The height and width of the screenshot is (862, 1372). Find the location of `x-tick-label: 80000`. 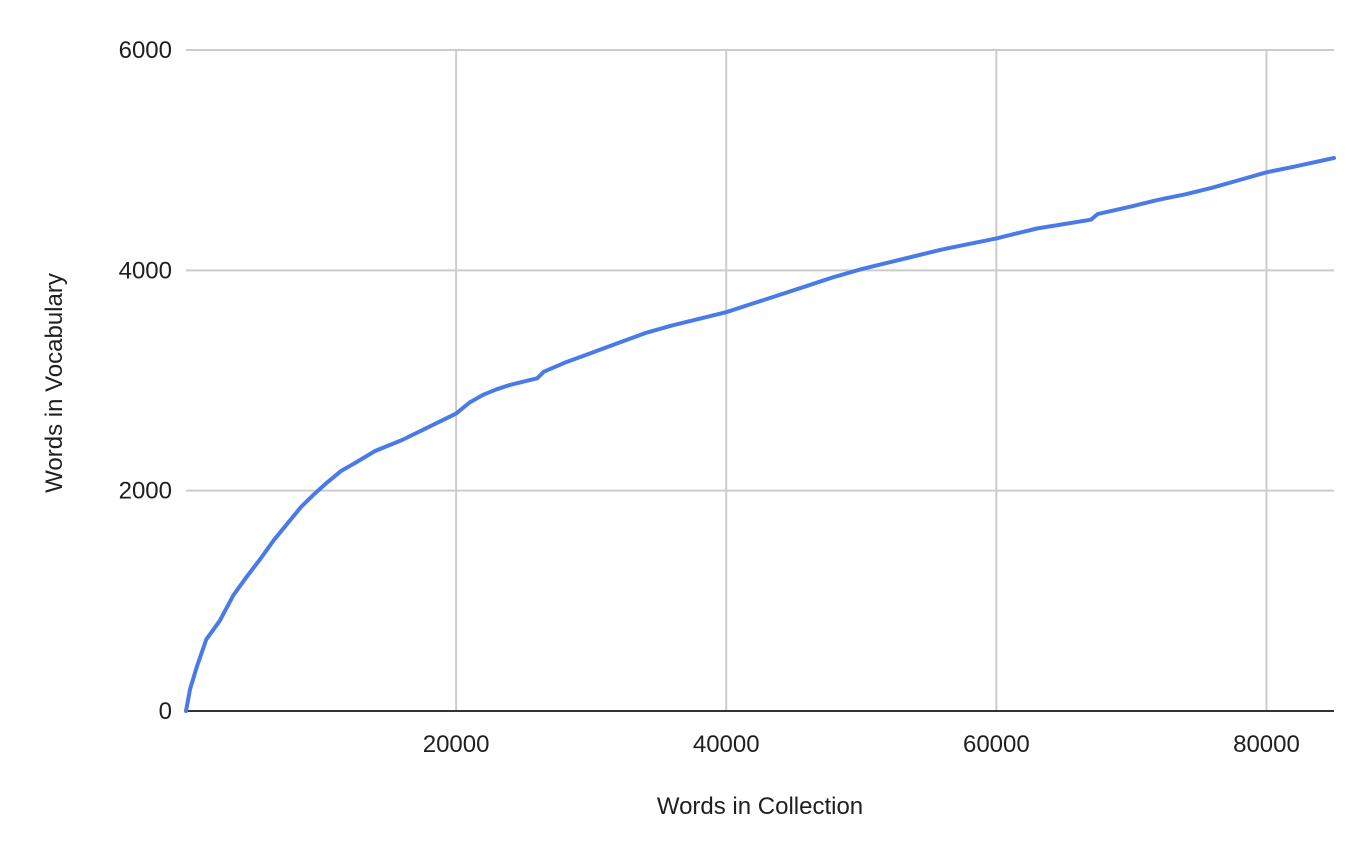

x-tick-label: 80000 is located at coordinates (1266, 744).